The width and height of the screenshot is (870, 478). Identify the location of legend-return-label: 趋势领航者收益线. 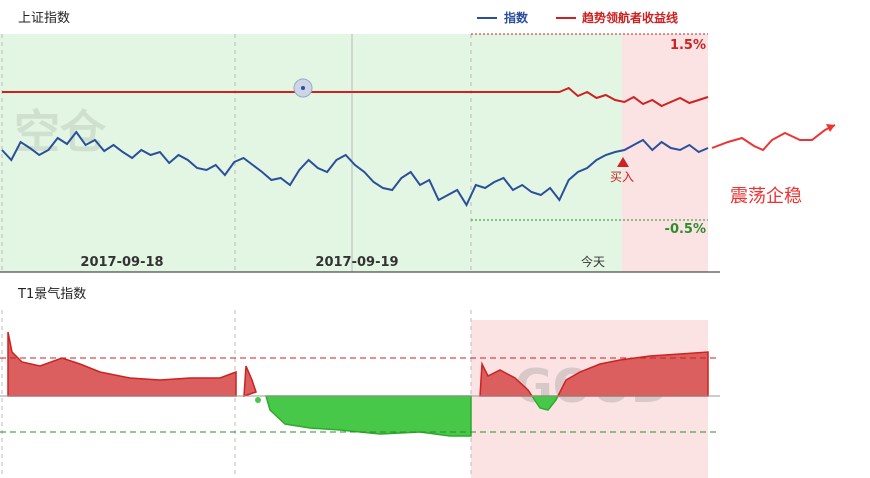
(630, 17).